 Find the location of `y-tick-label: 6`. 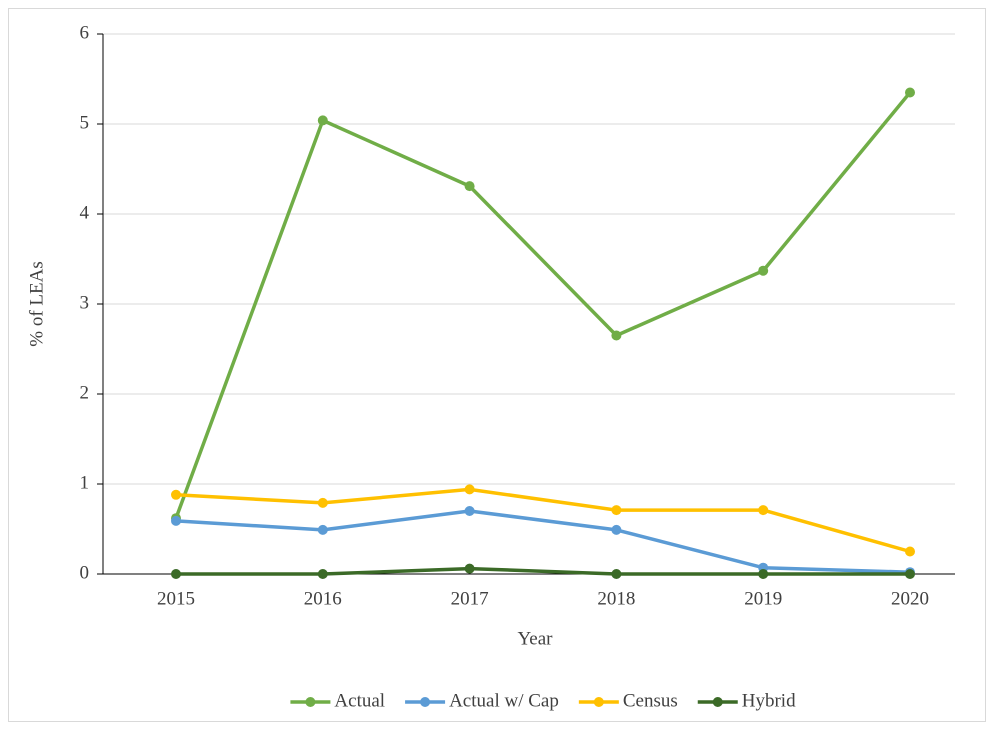

y-tick-label: 6 is located at coordinates (85, 32).